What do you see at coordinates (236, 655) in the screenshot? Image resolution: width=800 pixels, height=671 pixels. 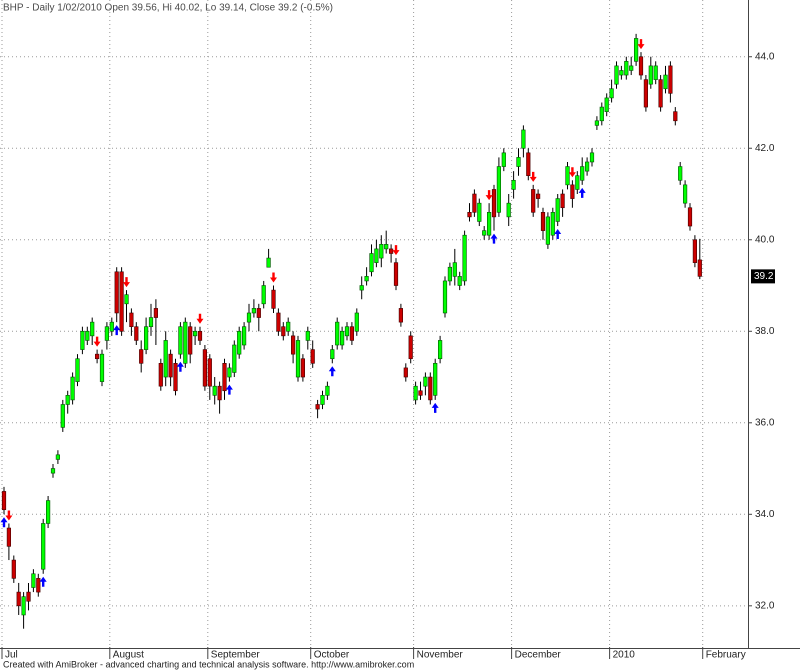 I see `x-tick-label: September` at bounding box center [236, 655].